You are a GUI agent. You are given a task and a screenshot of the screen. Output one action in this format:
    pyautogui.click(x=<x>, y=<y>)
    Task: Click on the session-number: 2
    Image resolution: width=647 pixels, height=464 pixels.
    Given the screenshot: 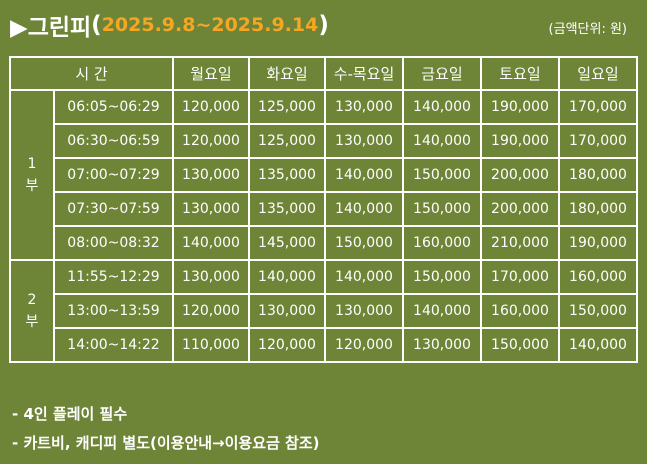 What is the action you would take?
    pyautogui.click(x=32, y=300)
    